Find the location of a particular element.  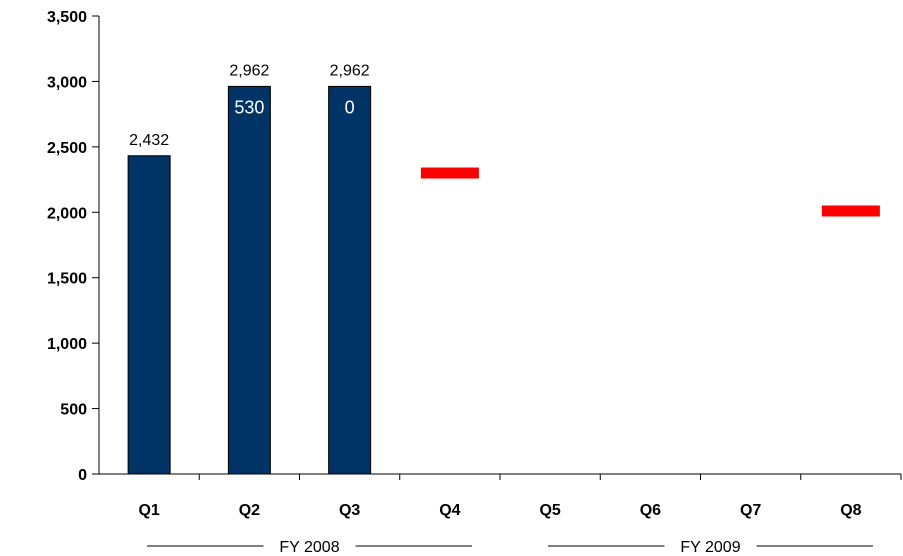

data-label: 2,432 is located at coordinates (149, 140).